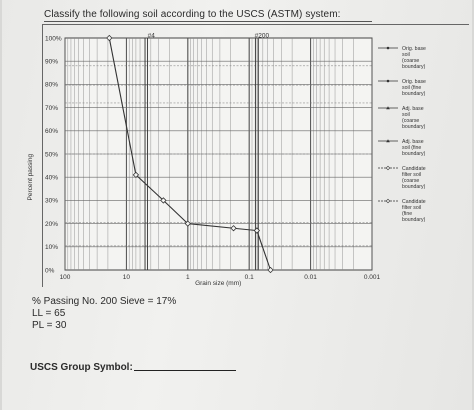 The height and width of the screenshot is (410, 474). I want to click on uscs-group-symbol-label: USCS Group Symbol:, so click(81, 367).